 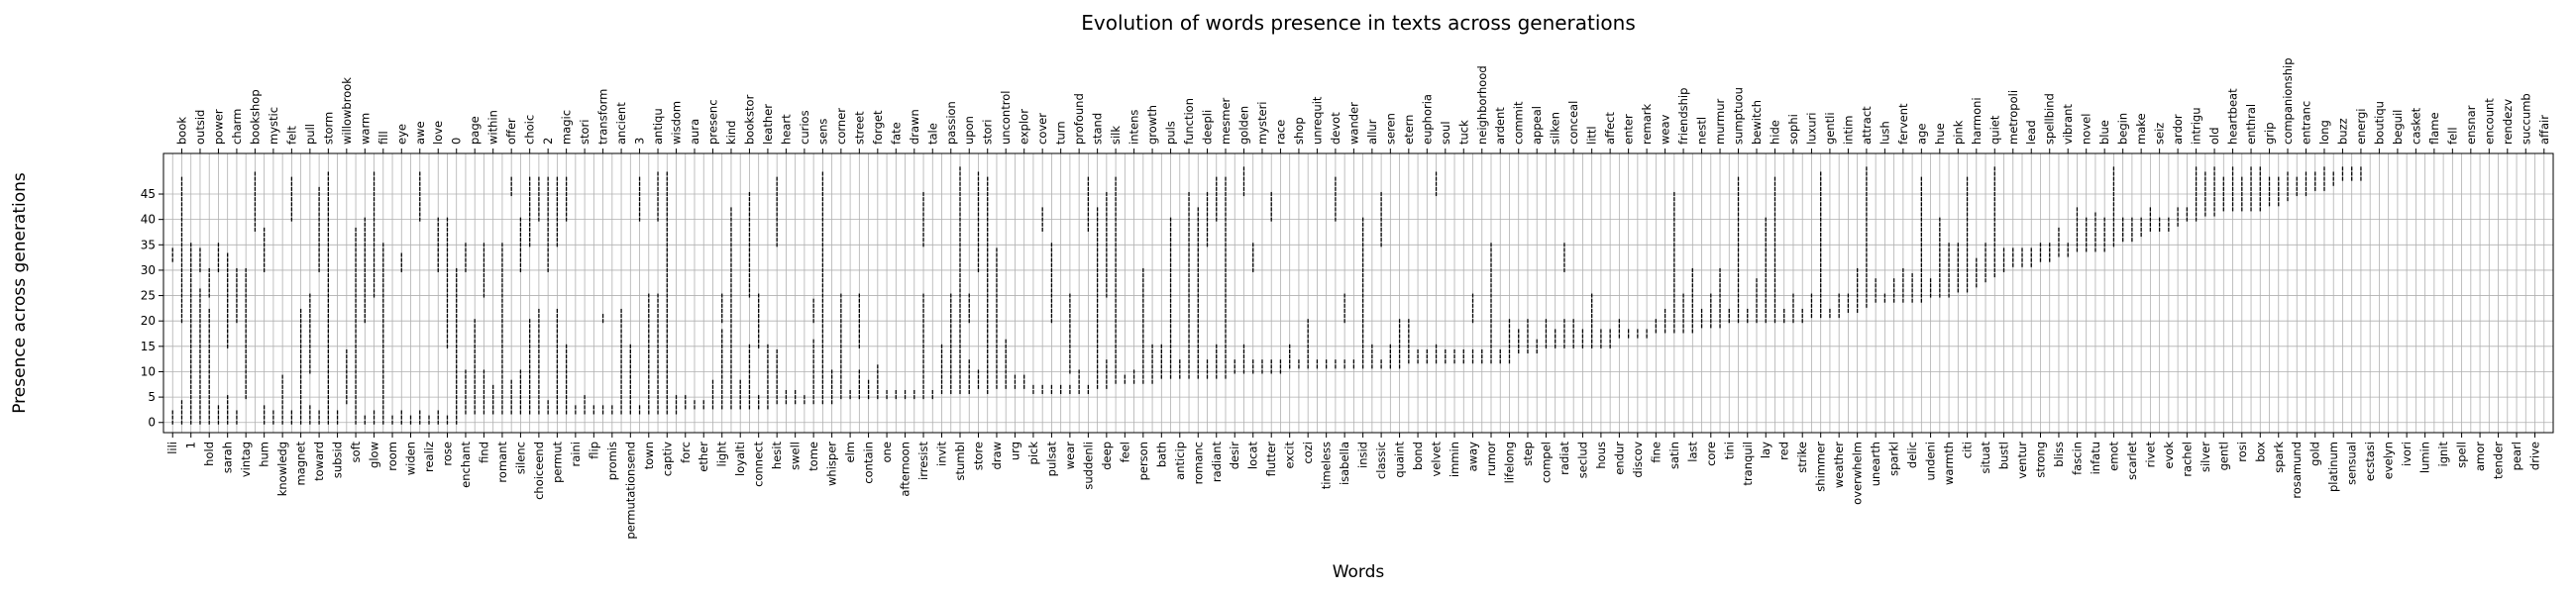 I want to click on x-tick-label: permut, so click(x=557, y=463).